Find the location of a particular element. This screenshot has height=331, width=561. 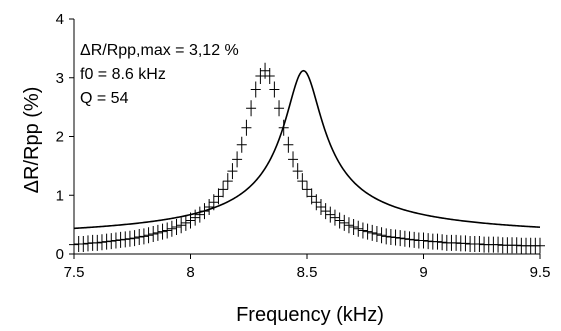

annotation-f0: f0 = 8.6 kHz is located at coordinates (123, 74).